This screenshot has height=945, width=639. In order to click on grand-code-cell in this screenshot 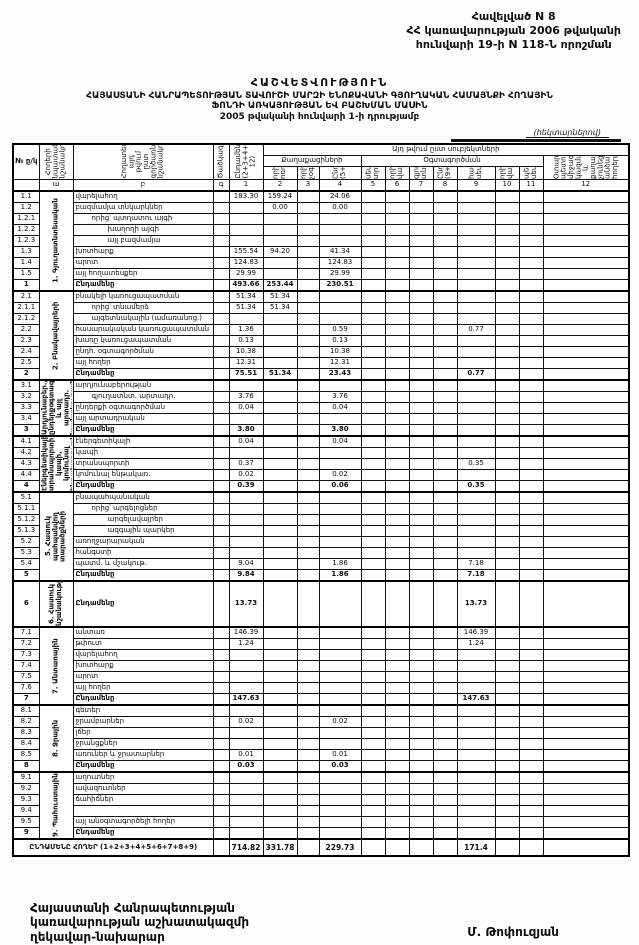, I will do `click(221, 847)`.